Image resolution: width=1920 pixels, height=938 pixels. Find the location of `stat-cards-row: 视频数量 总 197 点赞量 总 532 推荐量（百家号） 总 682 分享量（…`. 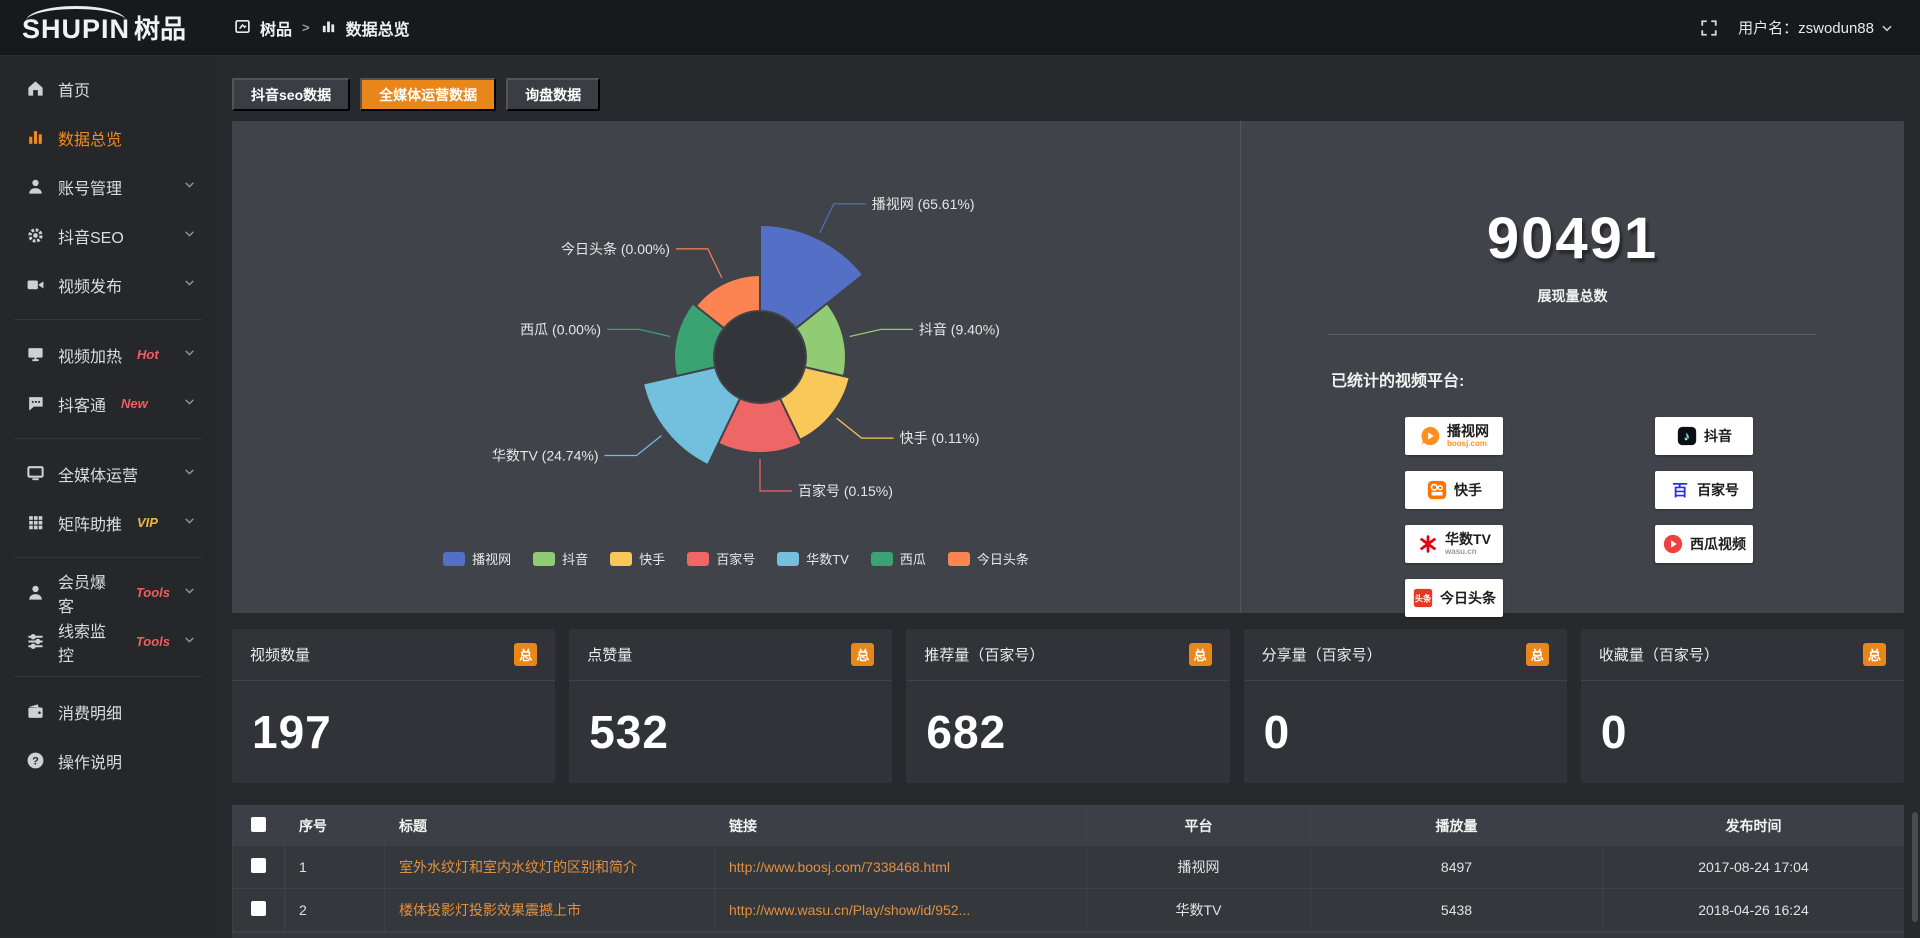

stat-cards-row: 视频数量 总 197 点赞量 总 532 推荐量（百家号） 总 682 分享量（… is located at coordinates (1068, 706).